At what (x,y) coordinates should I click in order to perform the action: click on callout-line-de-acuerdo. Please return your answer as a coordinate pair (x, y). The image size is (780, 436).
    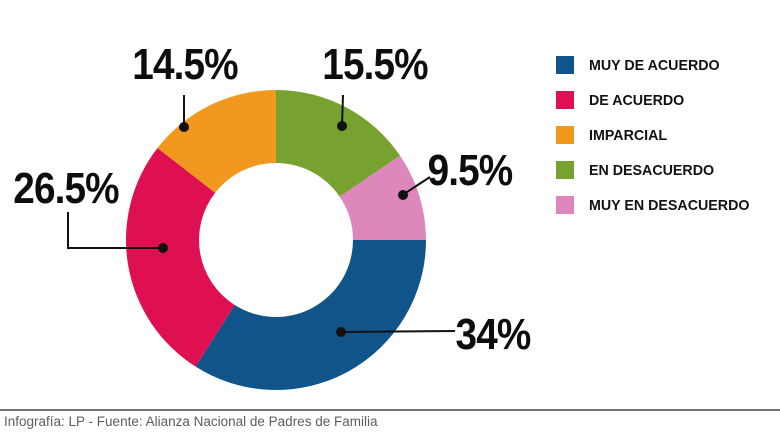
    Looking at the image, I should click on (115, 230).